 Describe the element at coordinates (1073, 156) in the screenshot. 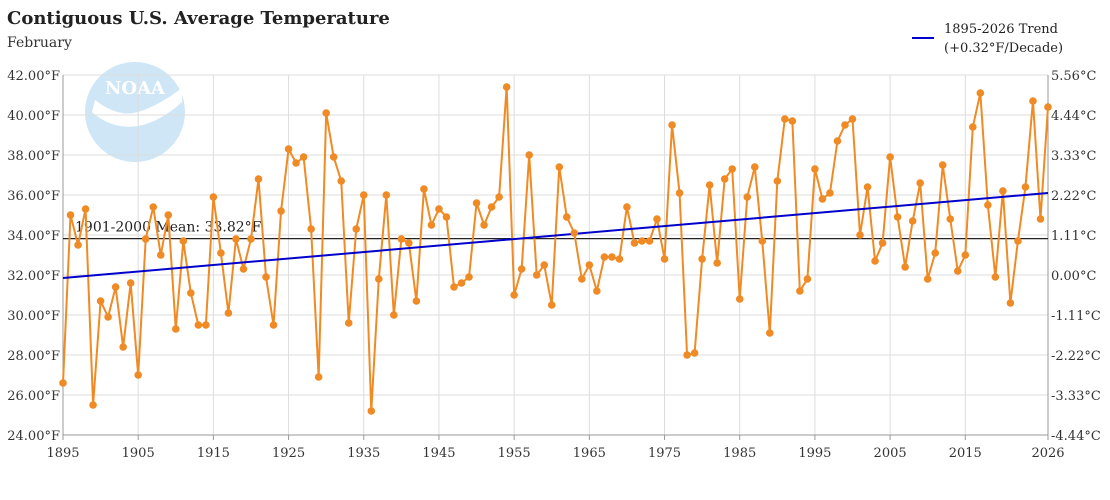

I see `y2-tick-label: 3.33°C` at that location.